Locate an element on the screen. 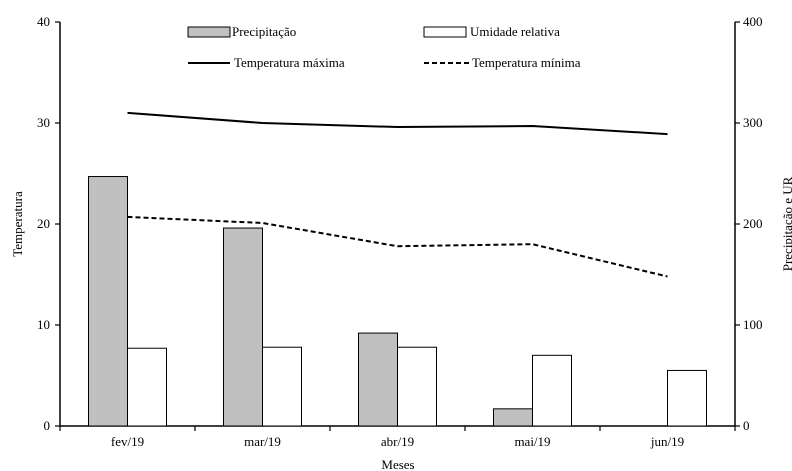 The width and height of the screenshot is (792, 471). left-tick-label: 20 is located at coordinates (43, 223).